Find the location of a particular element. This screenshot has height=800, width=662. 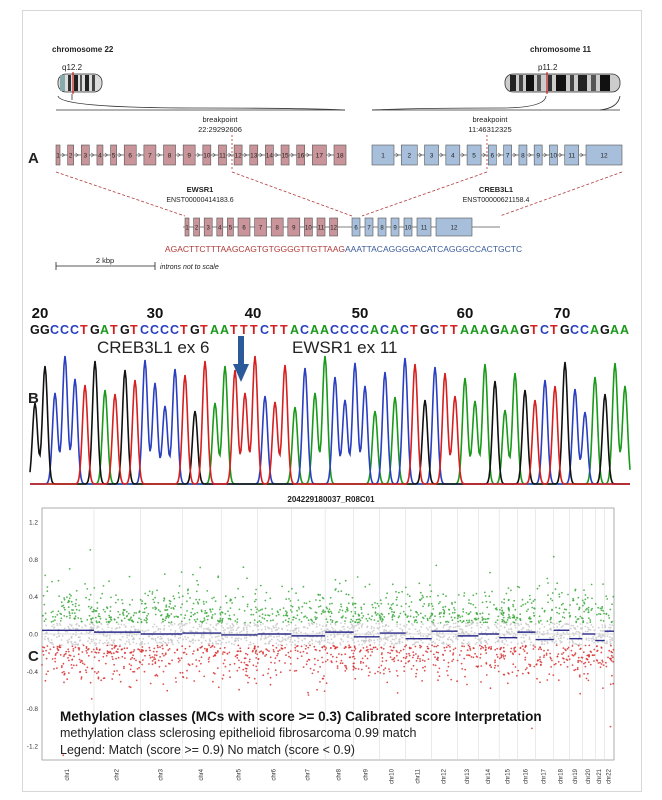

creb3l1-exon-label: 2 is located at coordinates (409, 156).